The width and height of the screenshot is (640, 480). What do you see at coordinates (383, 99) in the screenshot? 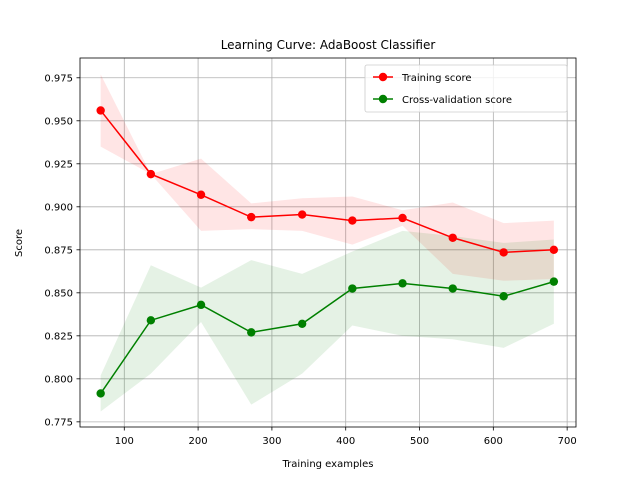
I see `legend-cv-marker-swatch` at bounding box center [383, 99].